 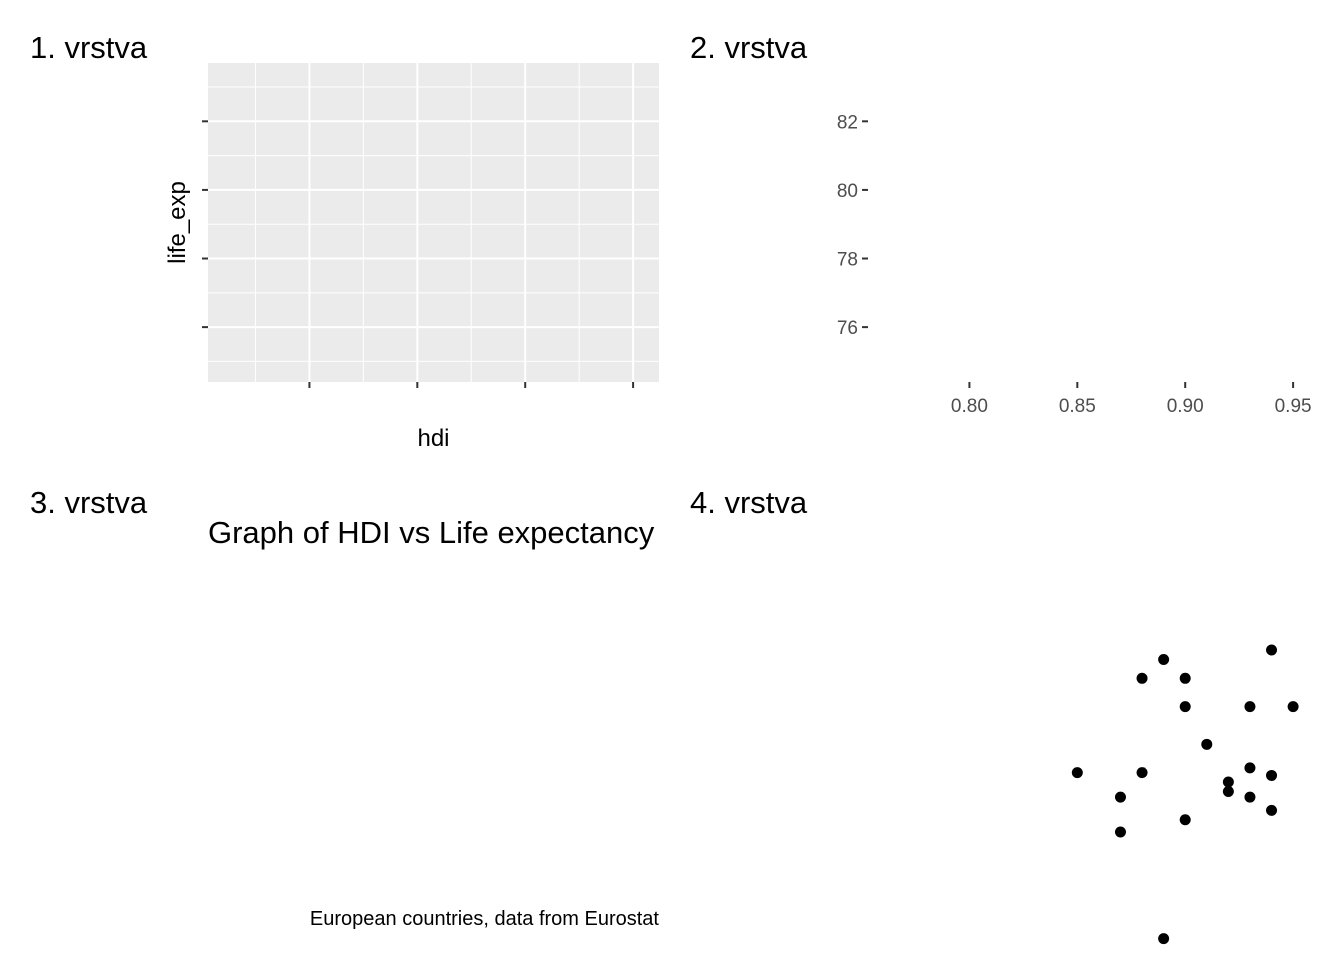 I want to click on panel-title: 3. vrstva, so click(x=89, y=502).